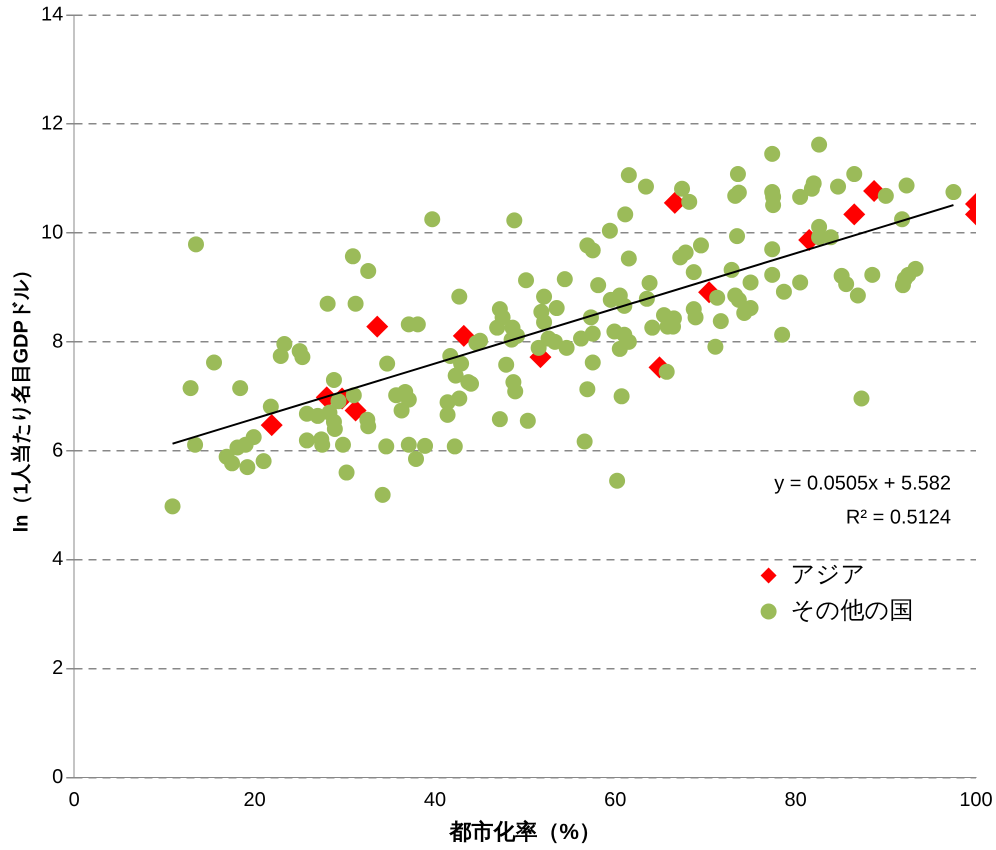 The height and width of the screenshot is (850, 996). Describe the element at coordinates (52, 232) in the screenshot. I see `y-tick-label: 10` at that location.